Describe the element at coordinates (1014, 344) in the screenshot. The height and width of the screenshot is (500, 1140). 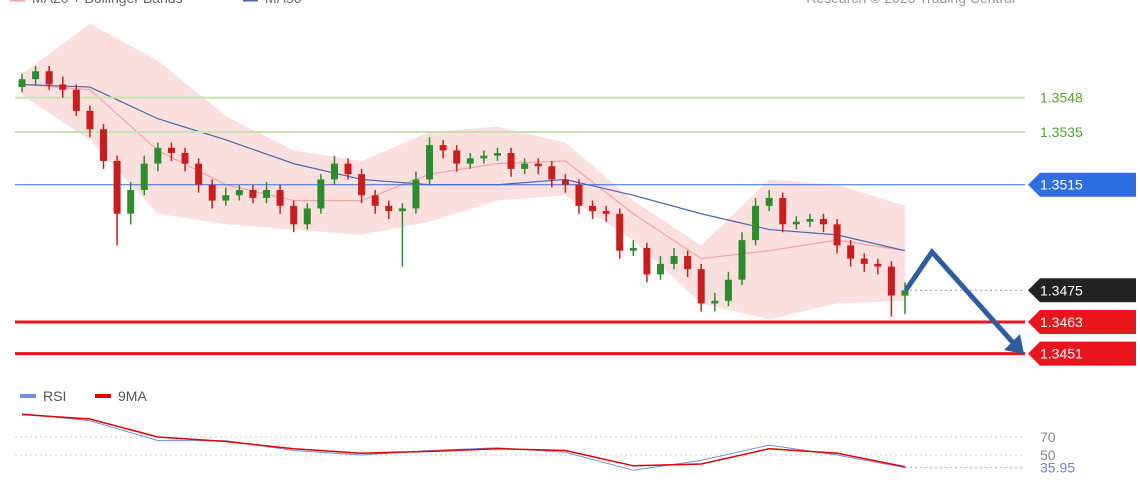
I see `forecast-arrow-head` at that location.